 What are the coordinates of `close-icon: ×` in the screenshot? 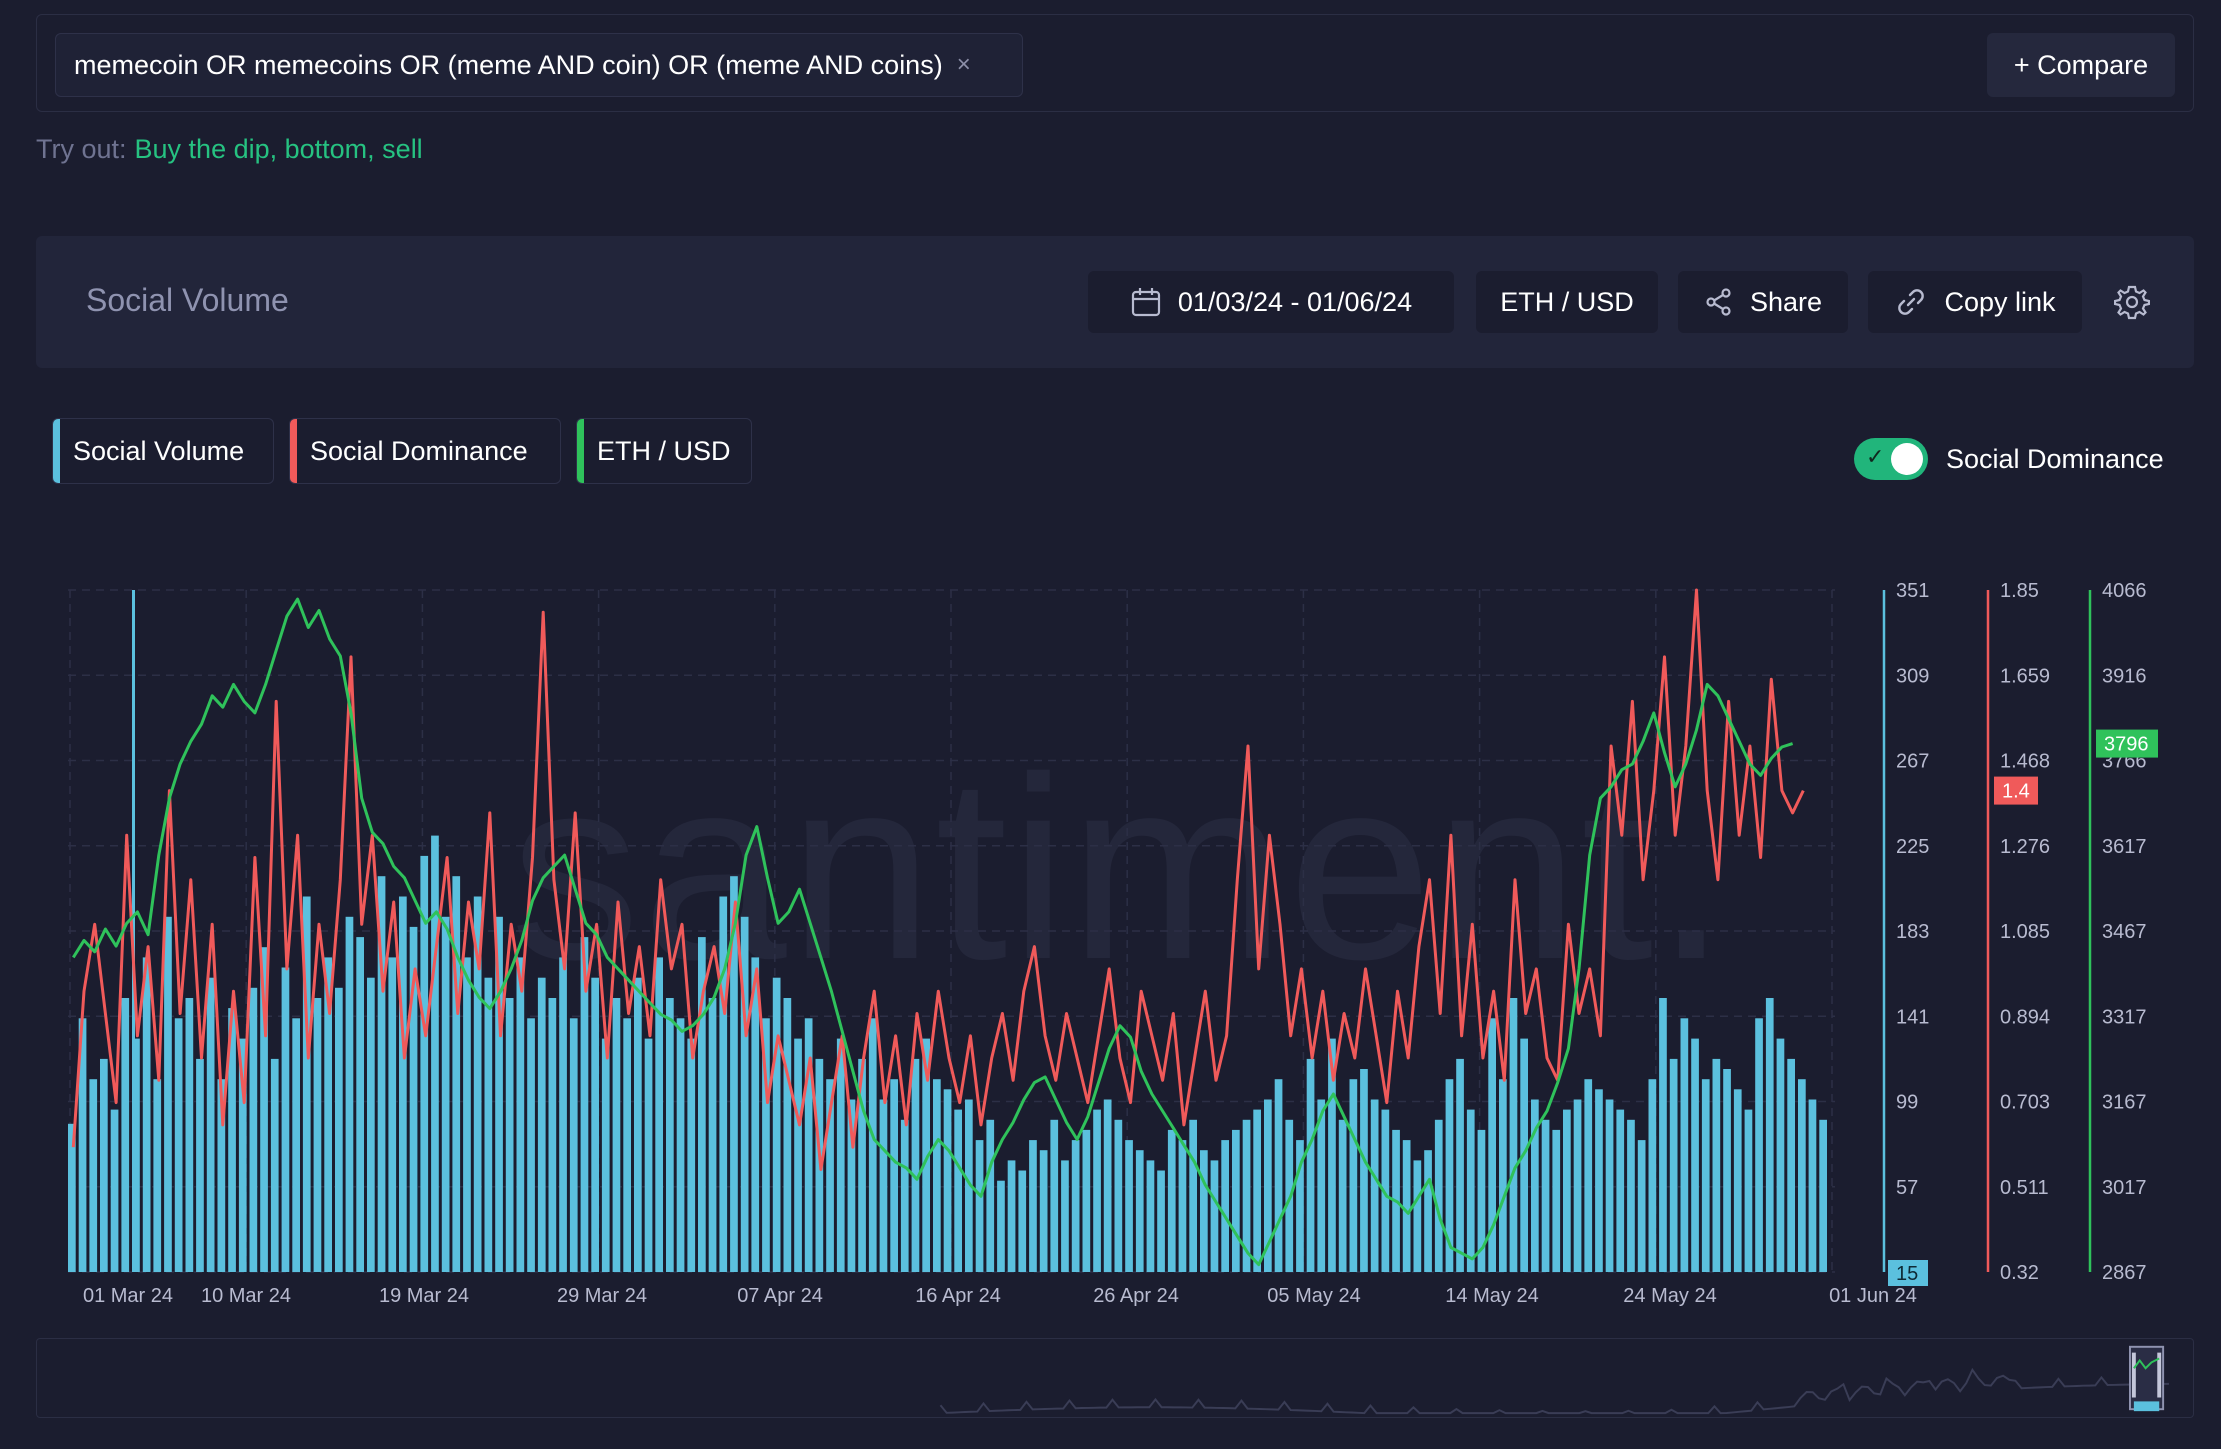 It's located at (963, 64).